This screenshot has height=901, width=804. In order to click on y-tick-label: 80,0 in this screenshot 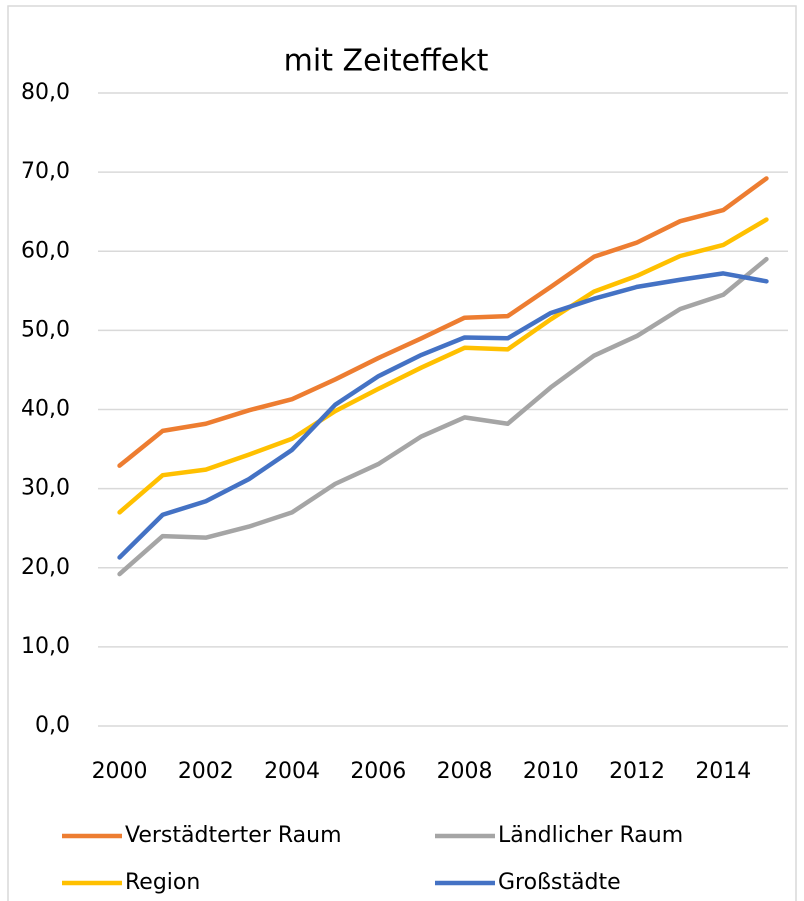, I will do `click(45, 92)`.